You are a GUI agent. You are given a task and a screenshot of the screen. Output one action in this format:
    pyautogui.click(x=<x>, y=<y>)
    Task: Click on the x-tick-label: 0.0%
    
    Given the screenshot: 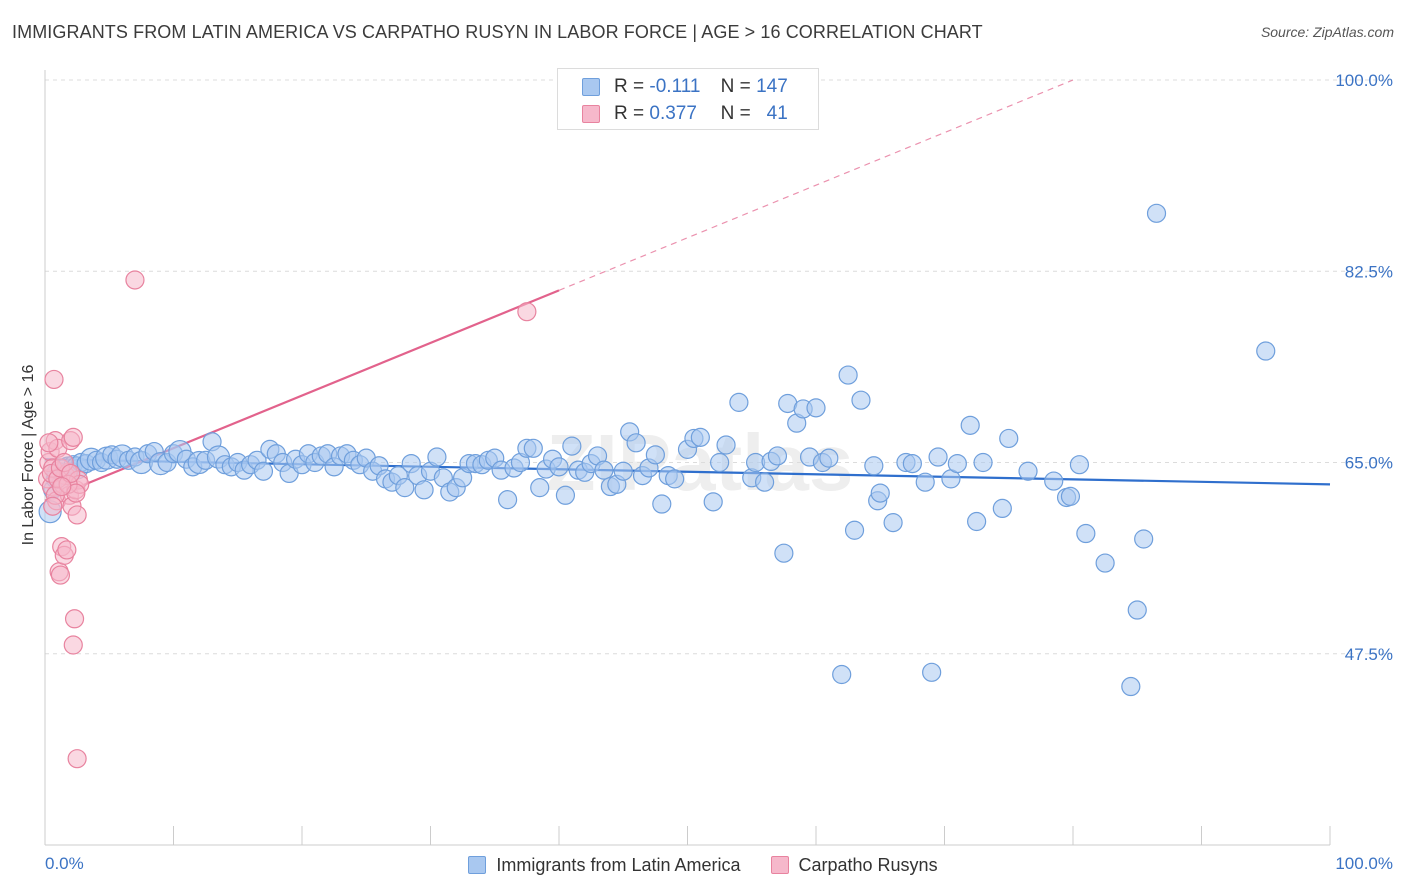 What is the action you would take?
    pyautogui.click(x=64, y=863)
    